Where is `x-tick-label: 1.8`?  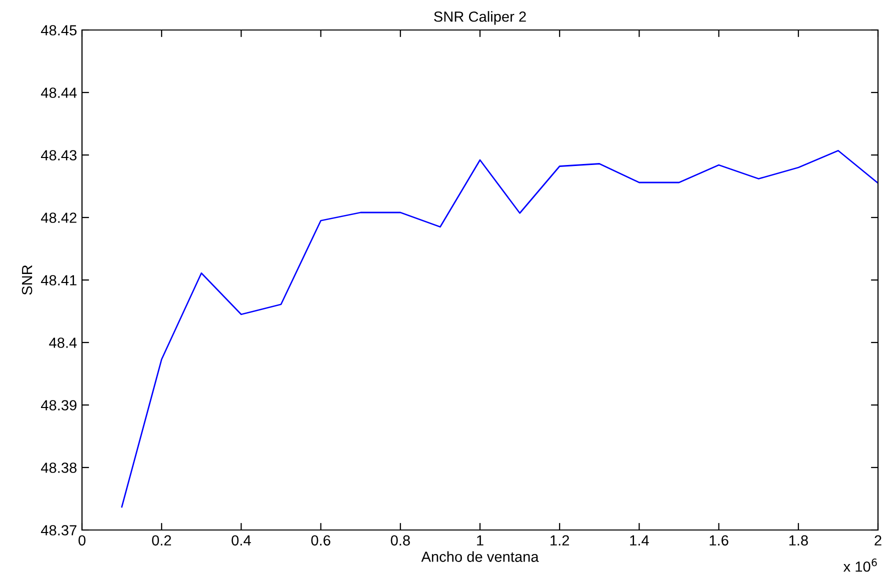 x-tick-label: 1.8 is located at coordinates (798, 540).